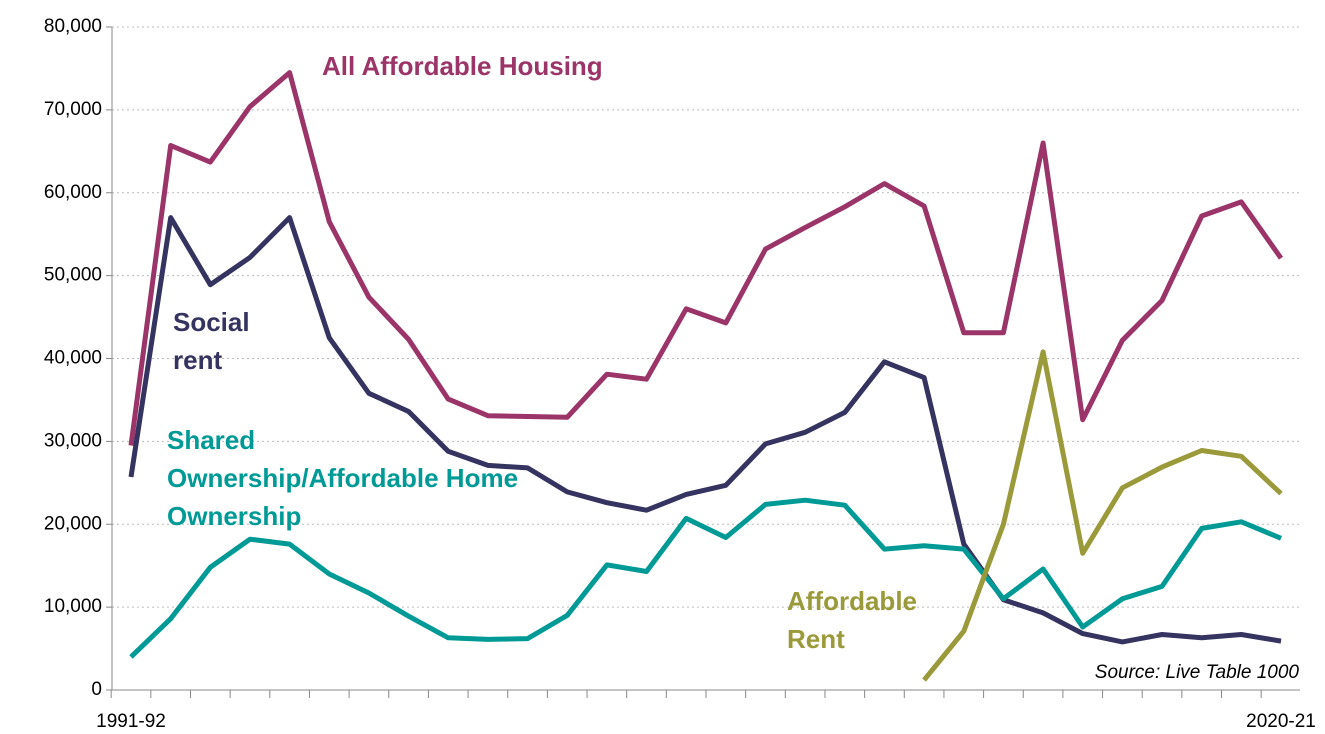 The image size is (1325, 734). Describe the element at coordinates (1196, 672) in the screenshot. I see `source-note: Source: Live Table 1000` at that location.